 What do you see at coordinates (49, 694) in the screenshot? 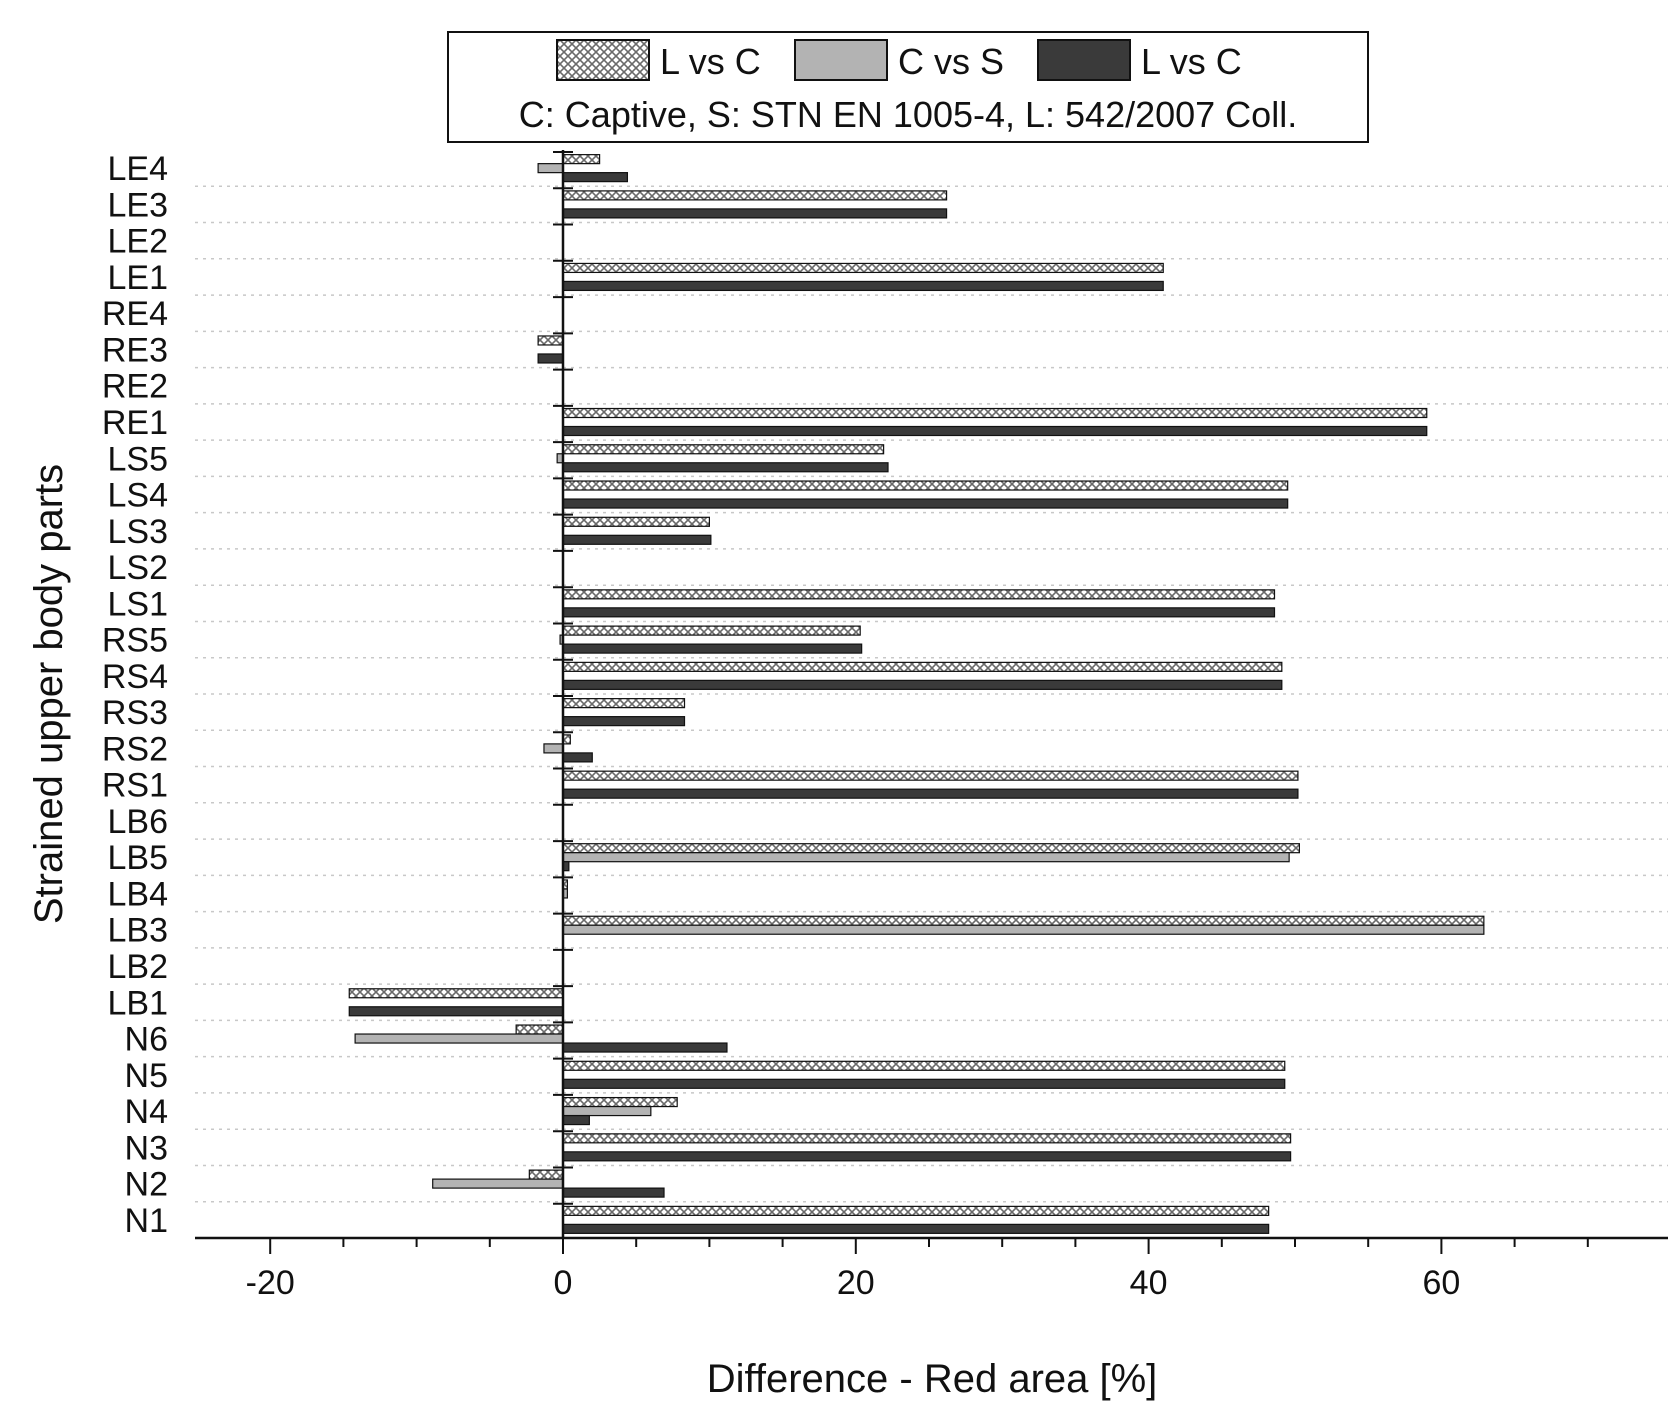
I see `y-axis-title: Strained upper body parts` at bounding box center [49, 694].